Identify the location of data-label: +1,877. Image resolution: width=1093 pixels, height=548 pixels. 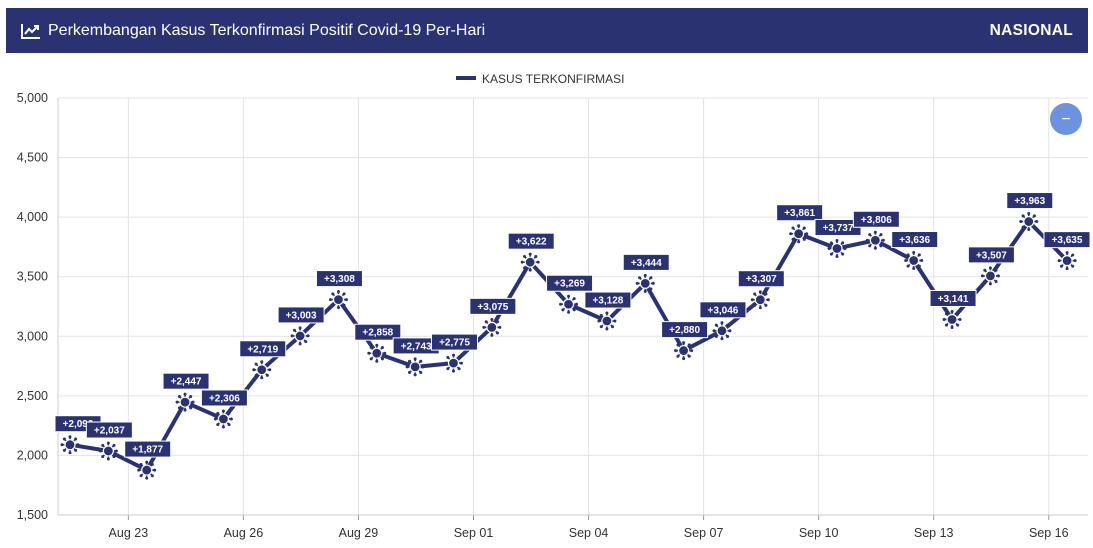
(148, 449).